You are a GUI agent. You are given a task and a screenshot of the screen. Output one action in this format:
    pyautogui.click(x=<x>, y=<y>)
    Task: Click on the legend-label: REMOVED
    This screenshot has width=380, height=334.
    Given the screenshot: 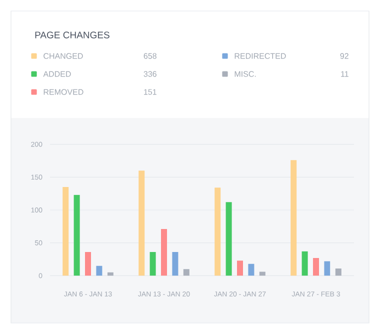 What is the action you would take?
    pyautogui.click(x=64, y=92)
    